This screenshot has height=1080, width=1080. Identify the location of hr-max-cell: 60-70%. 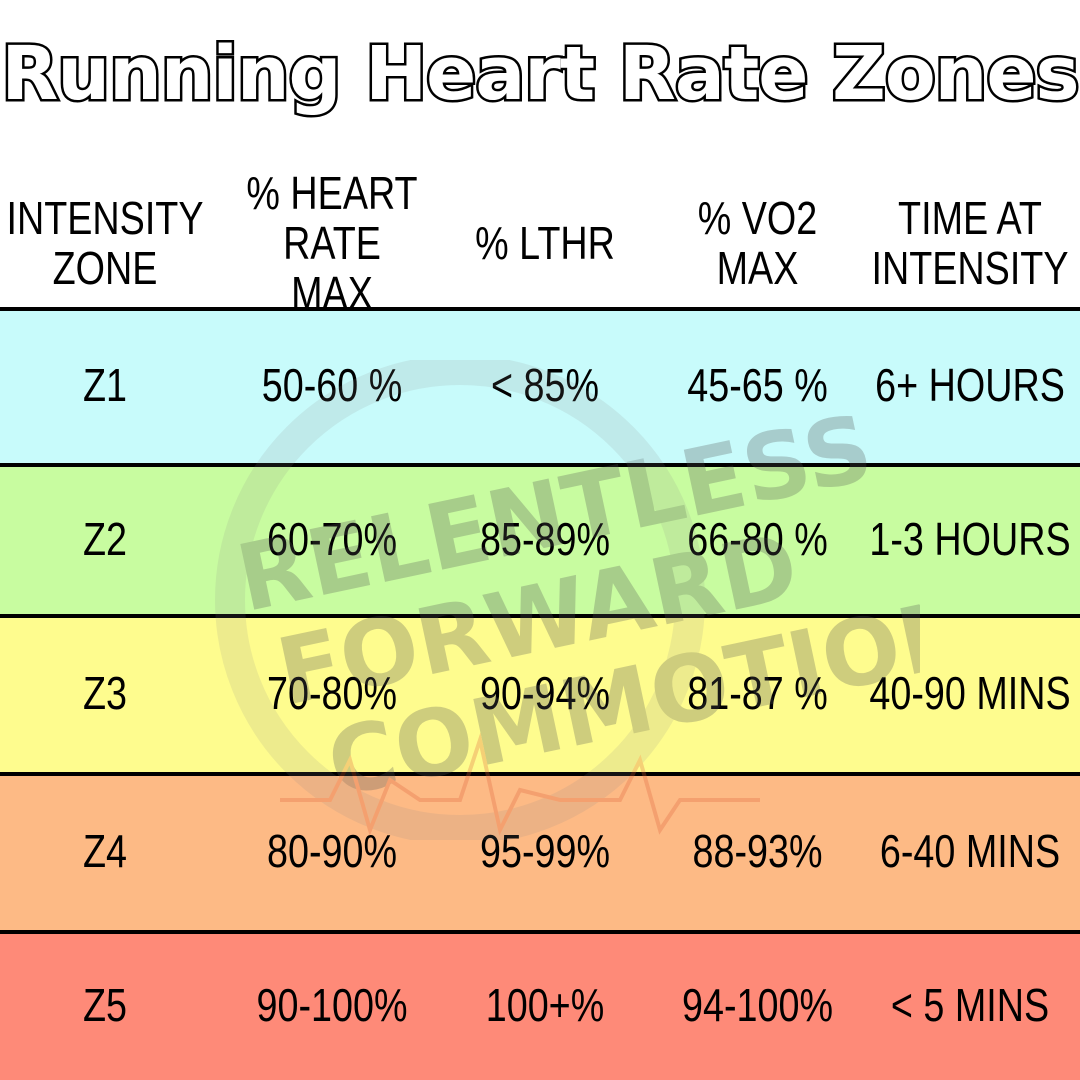
(332, 538).